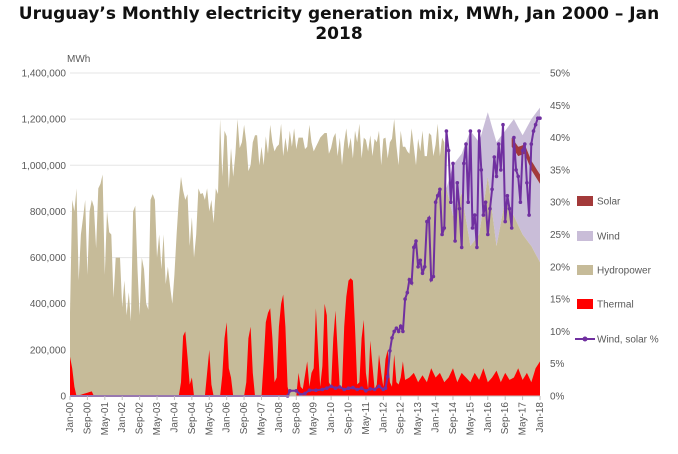  Describe the element at coordinates (557, 364) in the screenshot. I see `y2-tick-label: 5%` at that location.